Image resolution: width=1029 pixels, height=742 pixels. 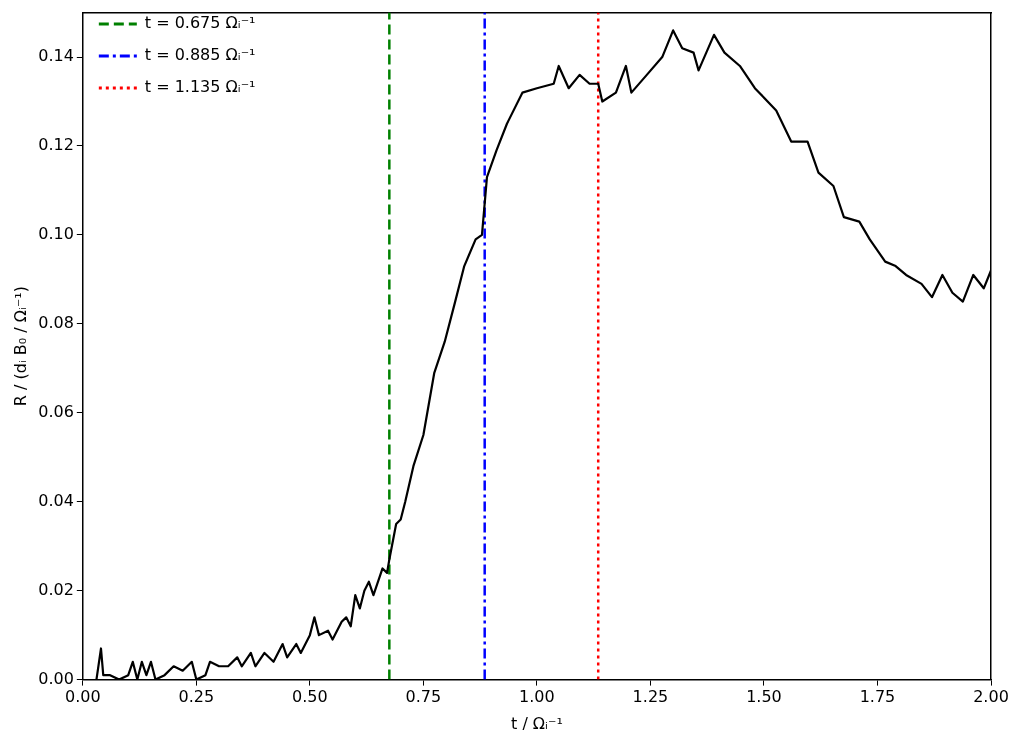 What do you see at coordinates (20, 346) in the screenshot?
I see `y-axis-title: R / (dᵢ B₀ / Ωᵢ⁻¹)` at bounding box center [20, 346].